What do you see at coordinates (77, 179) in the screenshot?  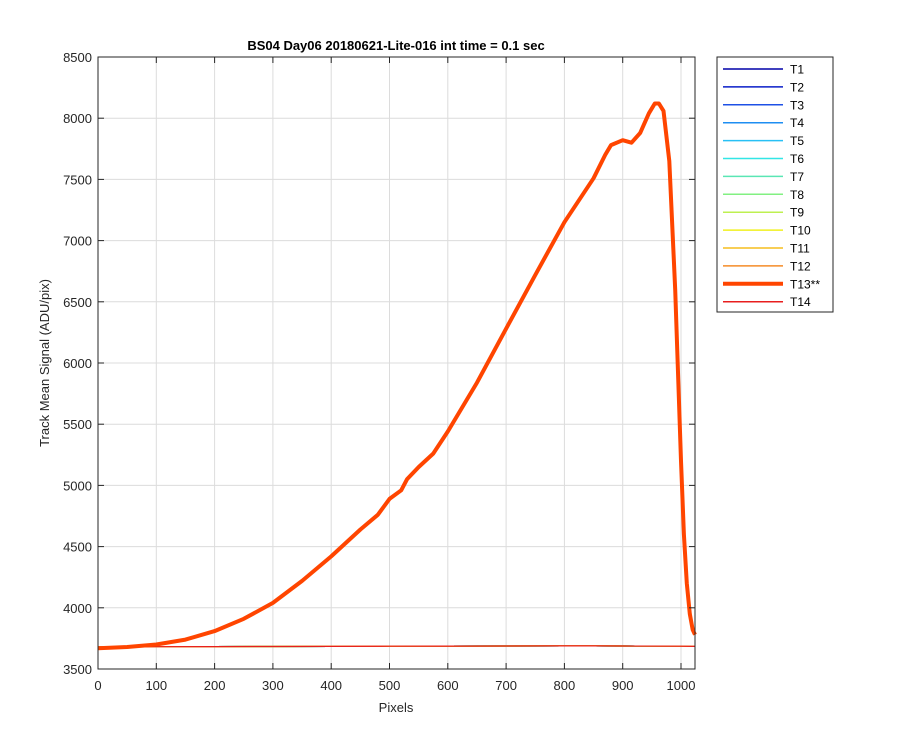 I see `y-tick-label: 7500` at bounding box center [77, 179].